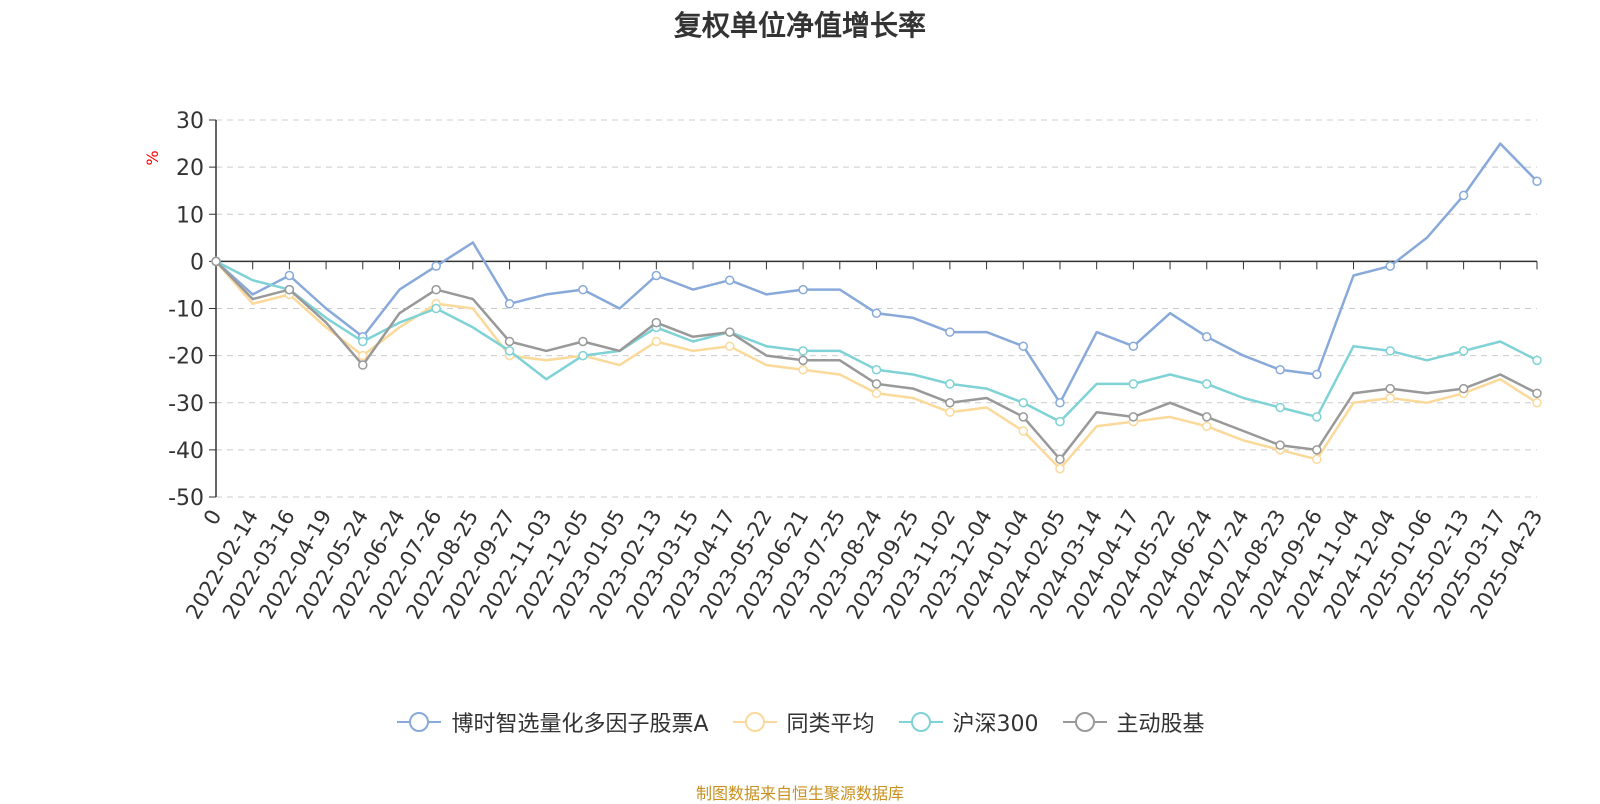 This screenshot has width=1600, height=804. I want to click on y-tick-label: -50, so click(186, 498).